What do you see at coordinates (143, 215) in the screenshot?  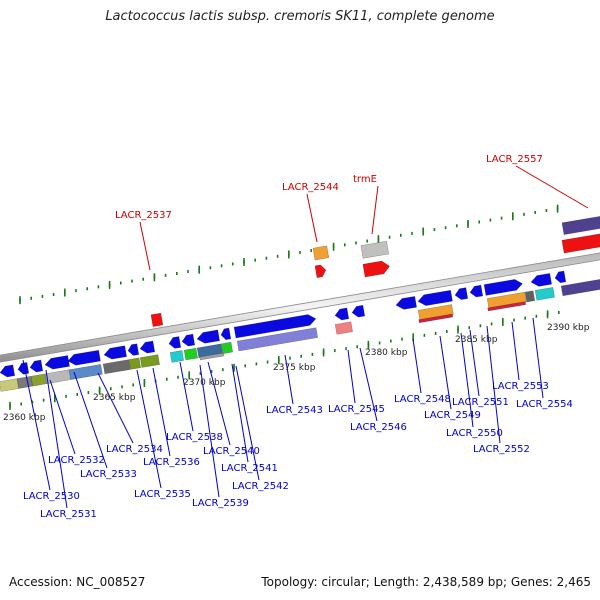 I see `feature-label: LACR_2537` at bounding box center [143, 215].